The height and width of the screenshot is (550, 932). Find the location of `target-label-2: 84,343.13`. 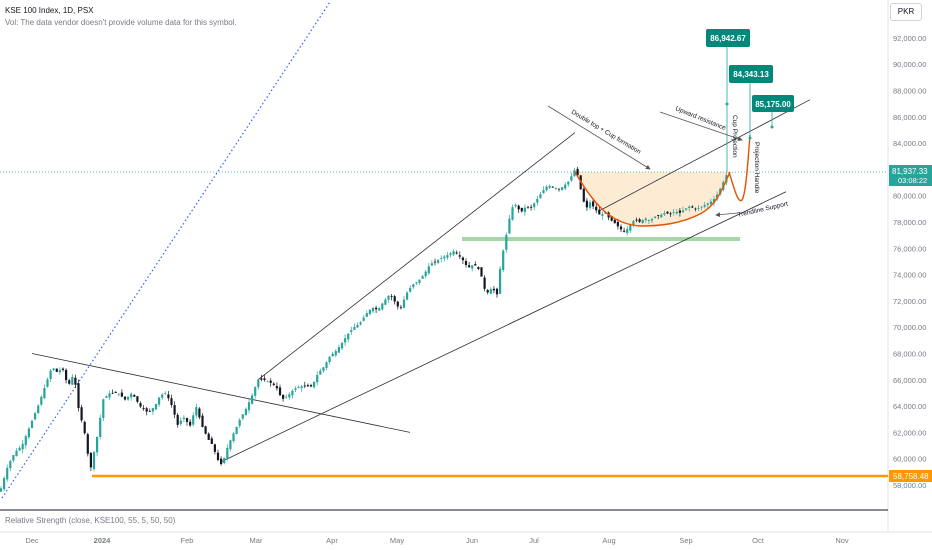

target-label-2: 84,343.13 is located at coordinates (751, 74).